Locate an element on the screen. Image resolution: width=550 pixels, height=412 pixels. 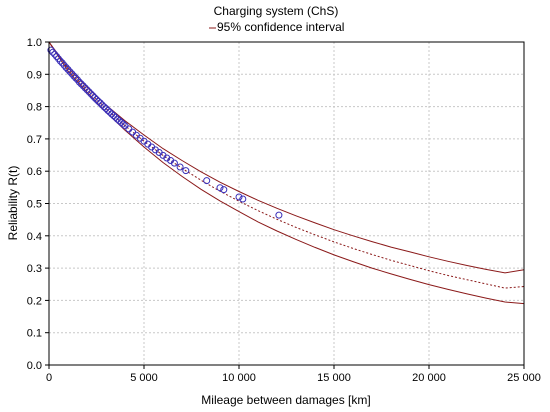
y-tick-label-2: 0.2 is located at coordinates (34, 301).